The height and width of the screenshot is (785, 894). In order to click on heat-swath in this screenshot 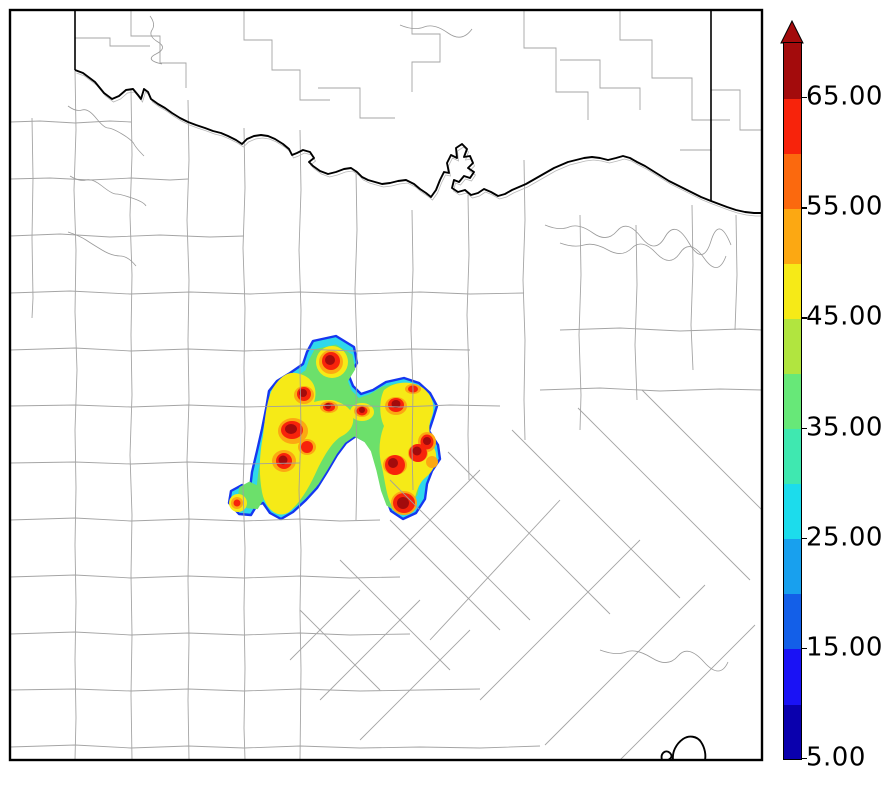, I will do `click(334, 427)`.